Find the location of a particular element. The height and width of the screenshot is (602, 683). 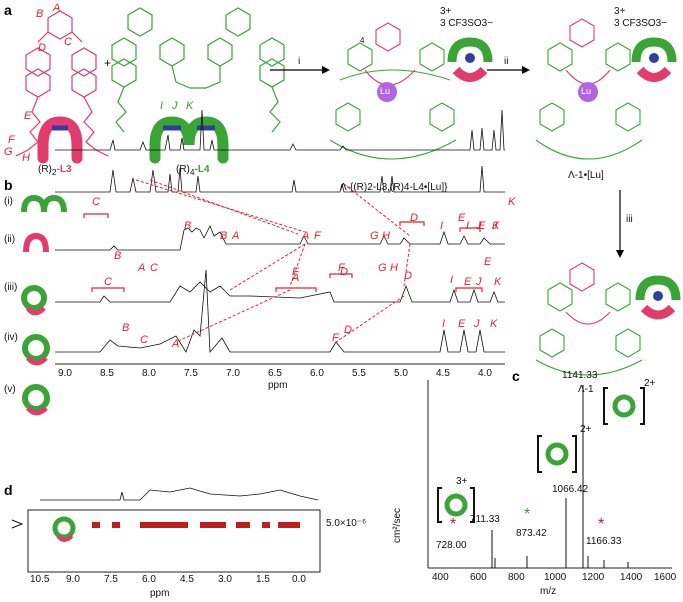

dosy-tick-9.0: 9.0 is located at coordinates (73, 579).